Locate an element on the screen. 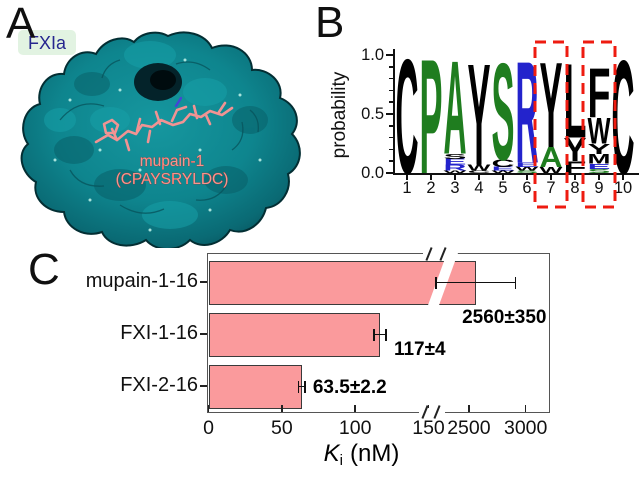 Image resolution: width=639 pixels, height=482 pixels. logo-letter-6-E: E is located at coordinates (527, 165).